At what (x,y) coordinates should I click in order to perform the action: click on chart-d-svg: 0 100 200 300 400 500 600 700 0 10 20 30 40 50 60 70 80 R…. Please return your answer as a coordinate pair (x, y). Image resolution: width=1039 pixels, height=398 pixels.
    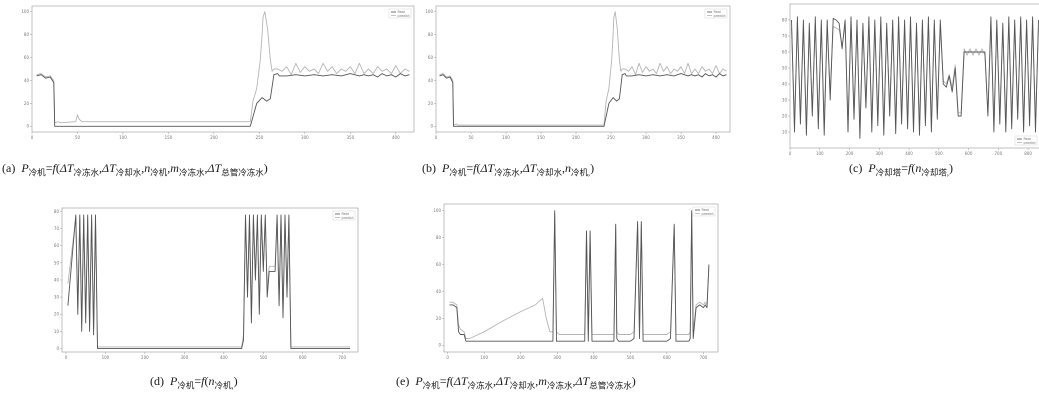
    Looking at the image, I should click on (206, 283).